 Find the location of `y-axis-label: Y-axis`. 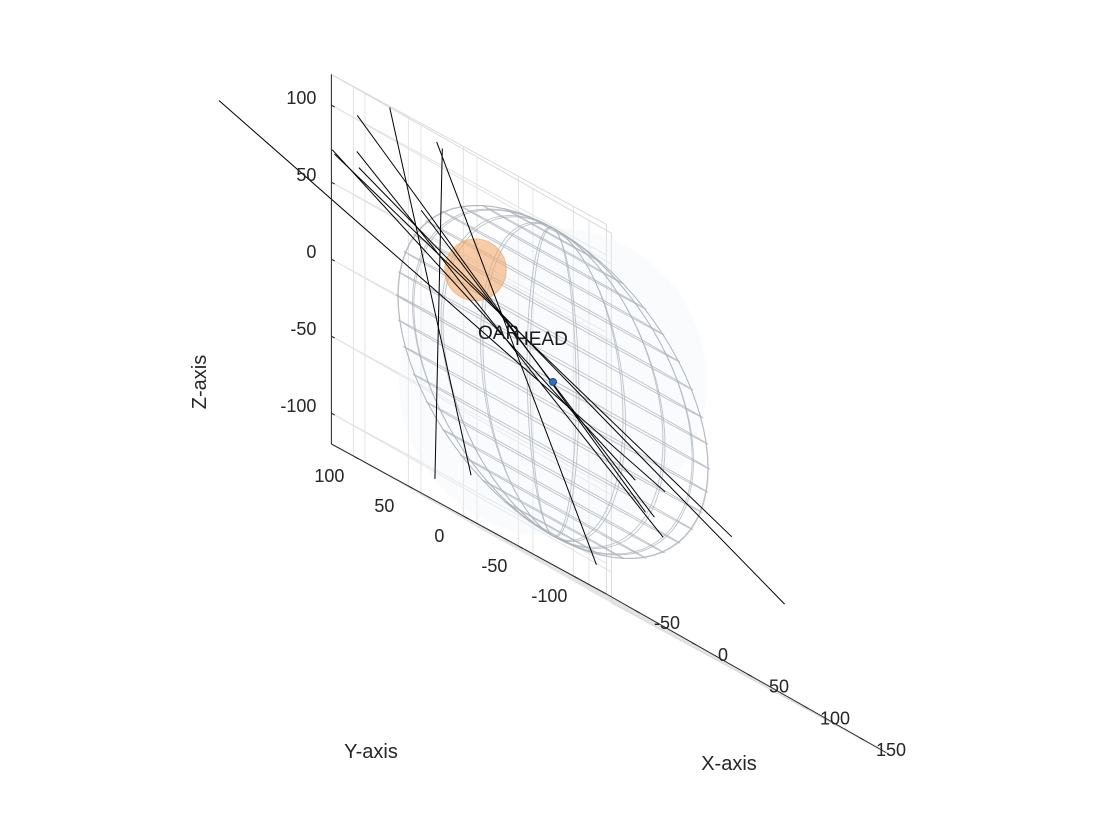

y-axis-label: Y-axis is located at coordinates (371, 752).